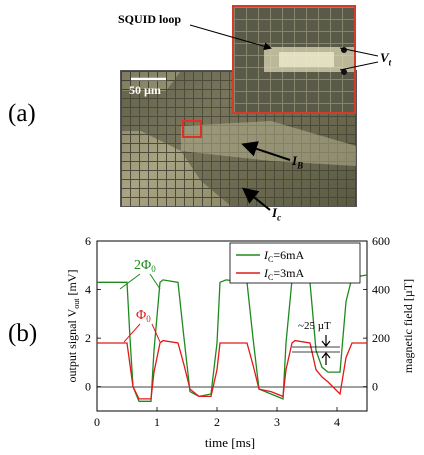 Image resolution: width=424 pixels, height=455 pixels. I want to click on phi-arrow-right, so click(156, 333).